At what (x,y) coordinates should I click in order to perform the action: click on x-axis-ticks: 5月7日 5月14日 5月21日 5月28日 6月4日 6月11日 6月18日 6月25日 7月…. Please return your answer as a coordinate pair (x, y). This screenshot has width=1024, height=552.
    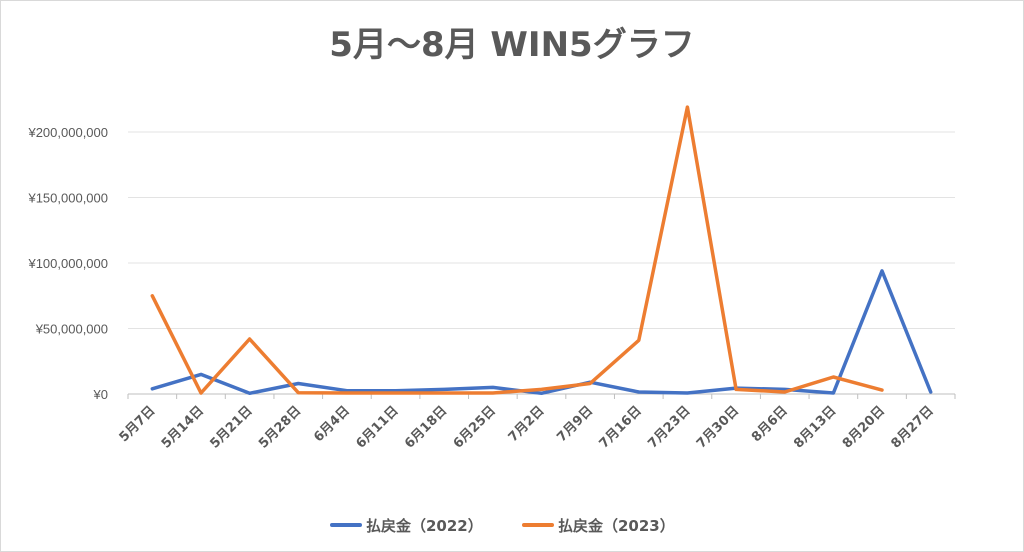
    Looking at the image, I should click on (536, 423).